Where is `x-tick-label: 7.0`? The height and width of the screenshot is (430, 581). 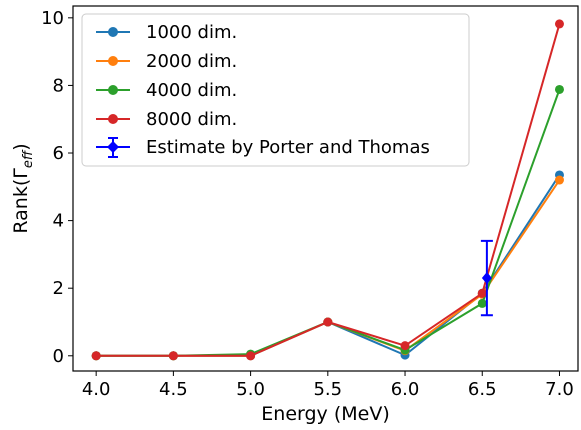
x-tick-label: 7.0 is located at coordinates (559, 389).